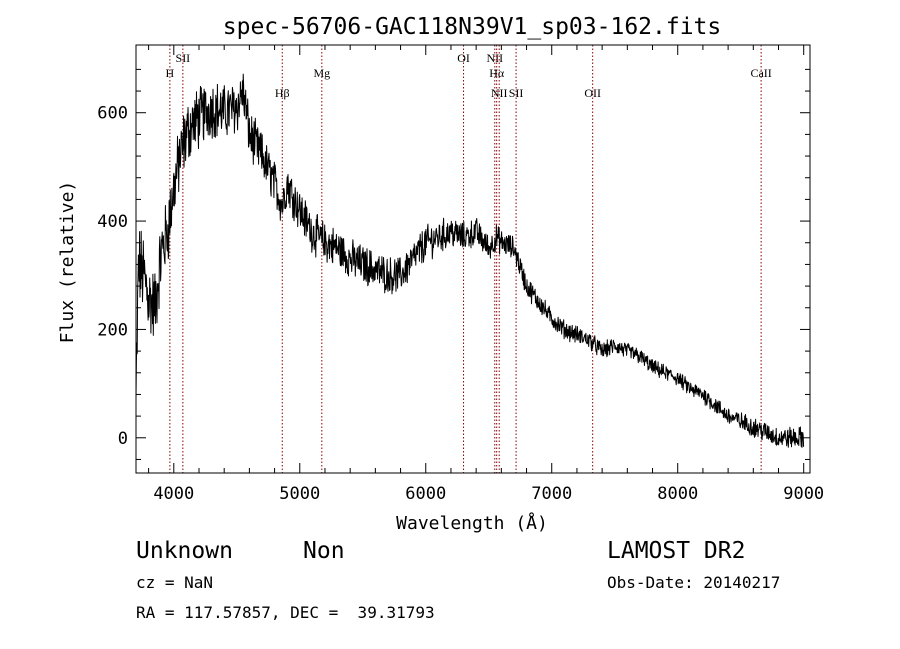 The height and width of the screenshot is (649, 900). Describe the element at coordinates (285, 612) in the screenshot. I see `coordinates-label: RA = 117.57857, DEC = 39.31793` at that location.